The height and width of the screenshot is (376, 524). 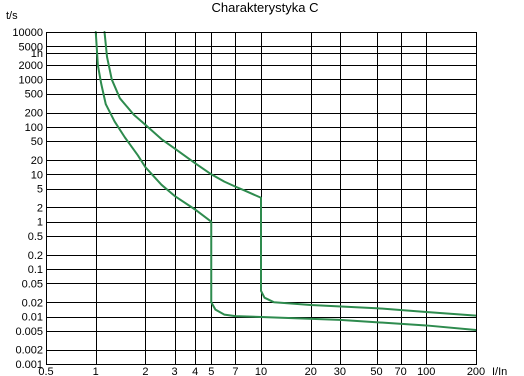 I want to click on y-tick-label: 0.05, so click(x=32, y=284).